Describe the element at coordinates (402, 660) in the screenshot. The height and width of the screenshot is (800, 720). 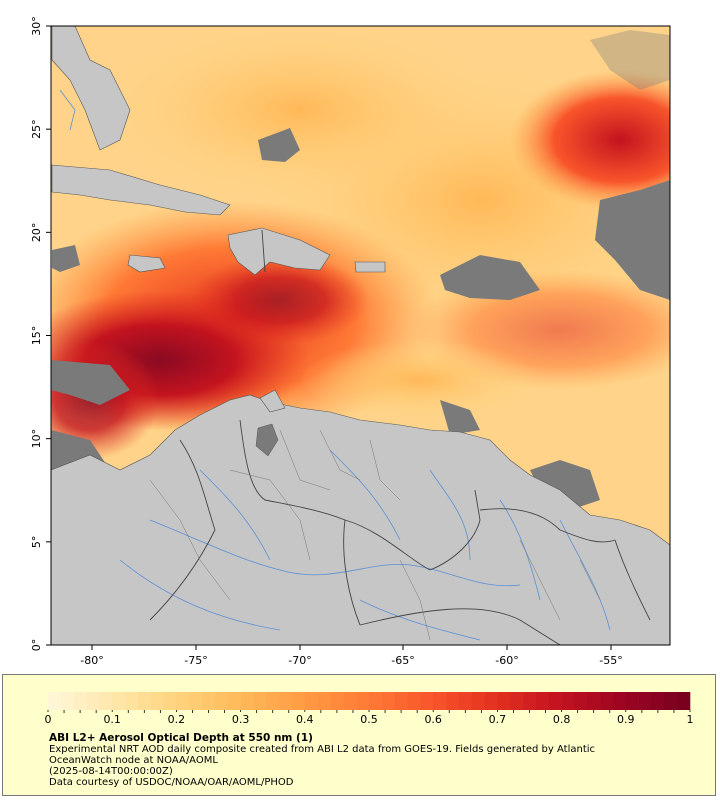
I see `lon-tick-label: -65°` at that location.